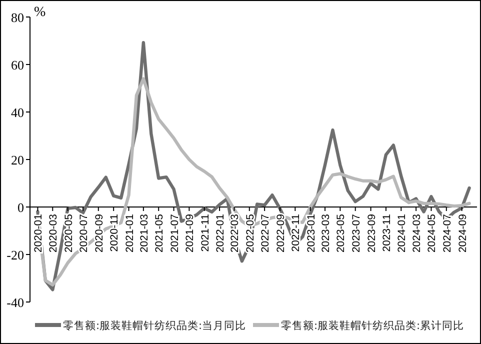  I want to click on x-tick-label: 2024-09, so click(462, 233).